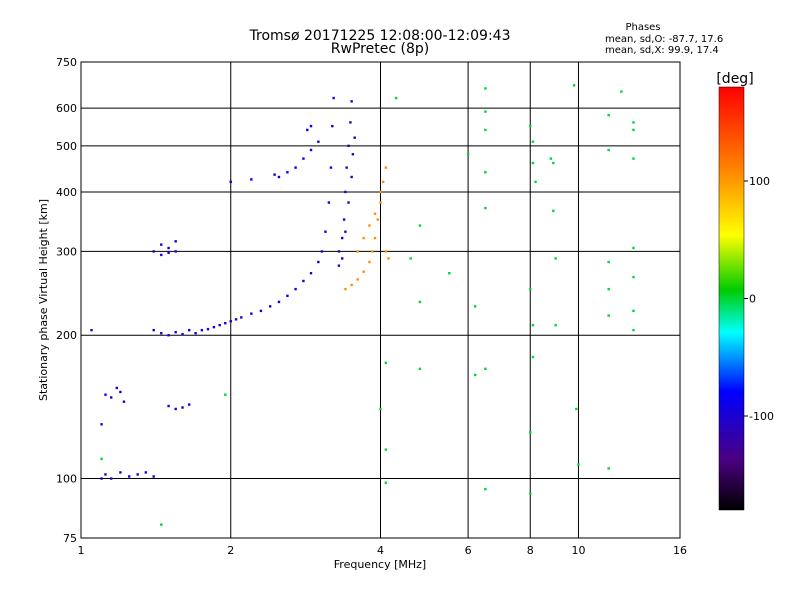 This screenshot has width=800, height=600. I want to click on x-tick-label: 10, so click(578, 550).